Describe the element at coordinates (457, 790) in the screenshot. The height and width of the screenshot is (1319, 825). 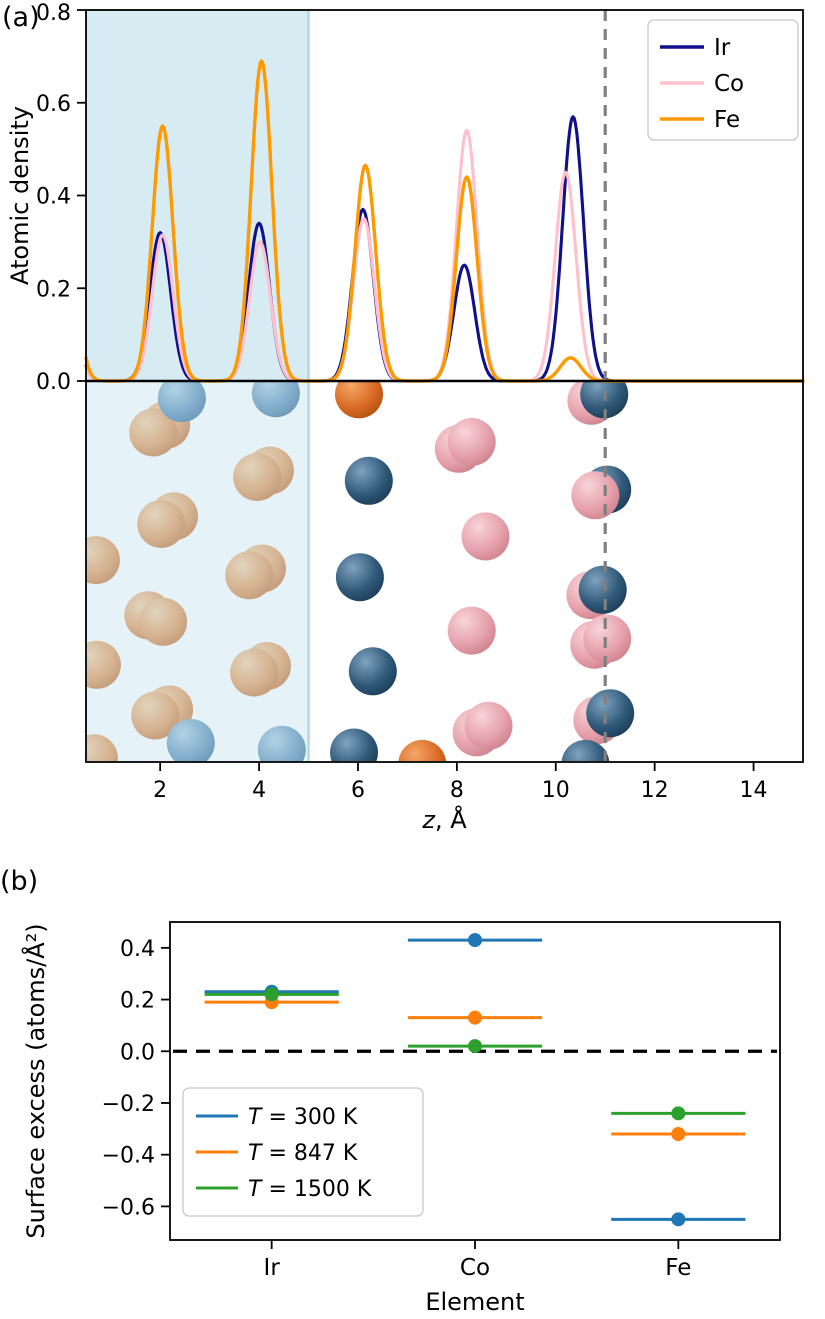
I see `x-tick-label: 8` at that location.